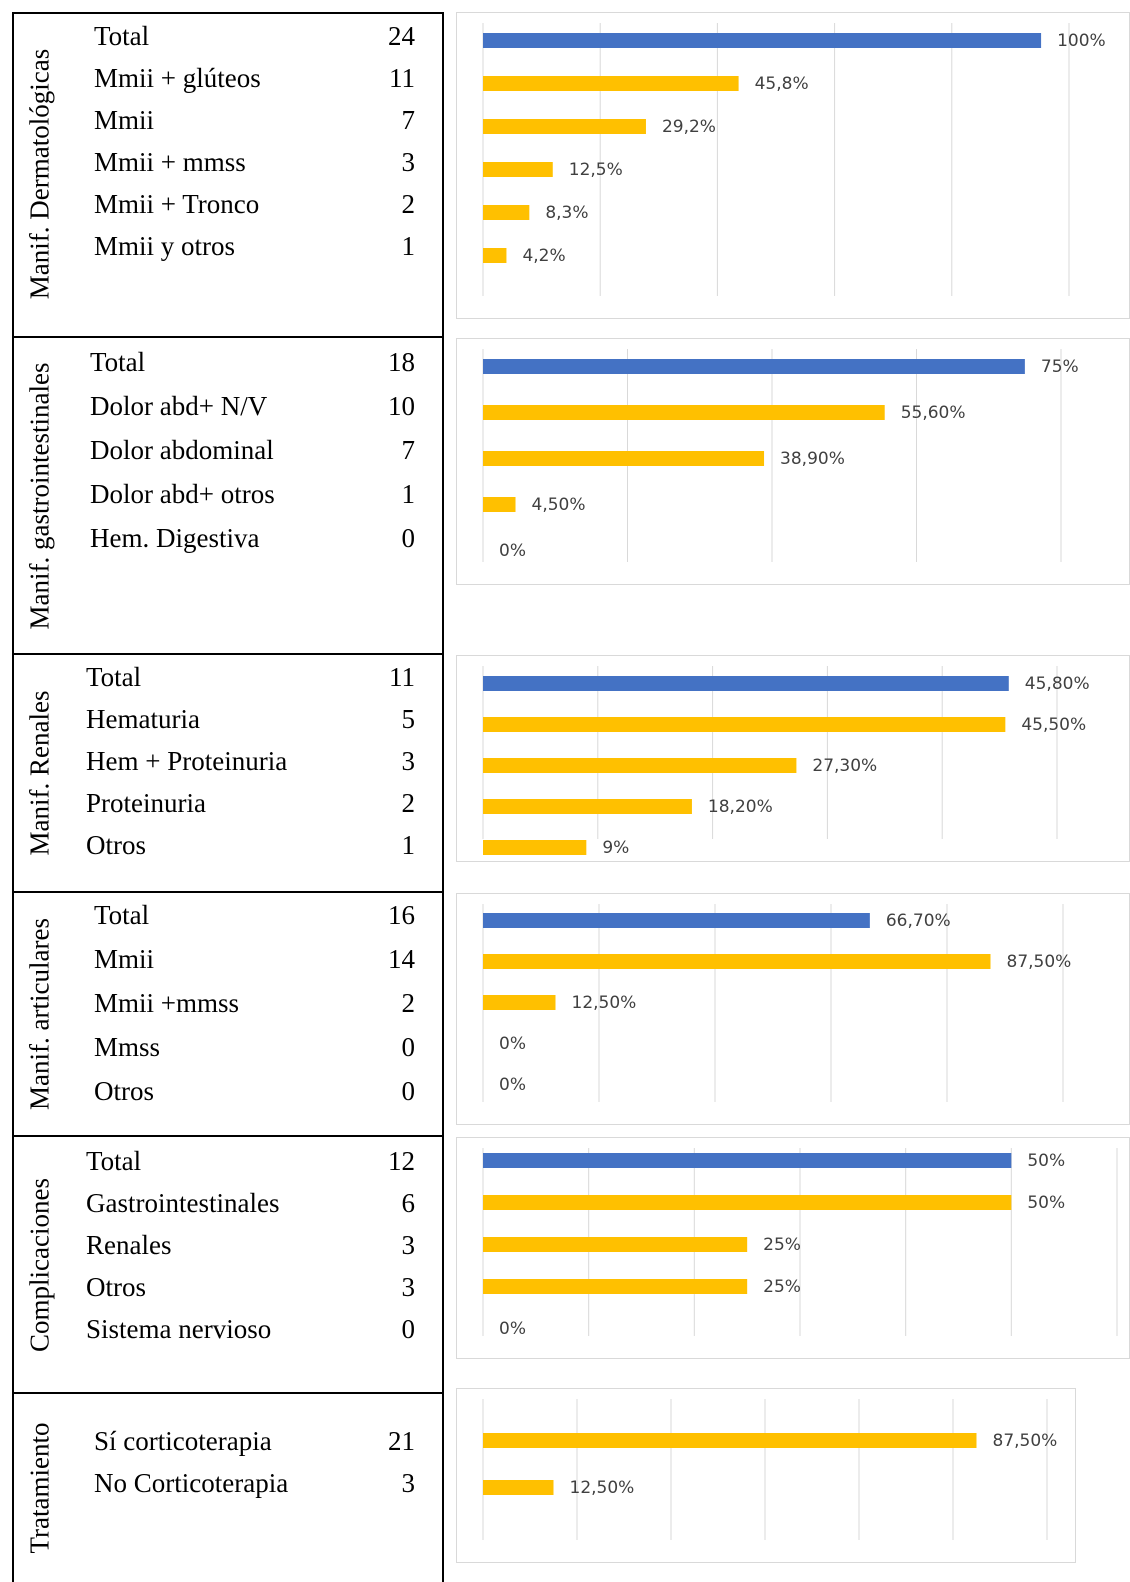 The height and width of the screenshot is (1582, 1130). What do you see at coordinates (777, 1003) in the screenshot?
I see `bar-chart-svg: 66,70% 87,50% 12,50% 0% 0%` at bounding box center [777, 1003].